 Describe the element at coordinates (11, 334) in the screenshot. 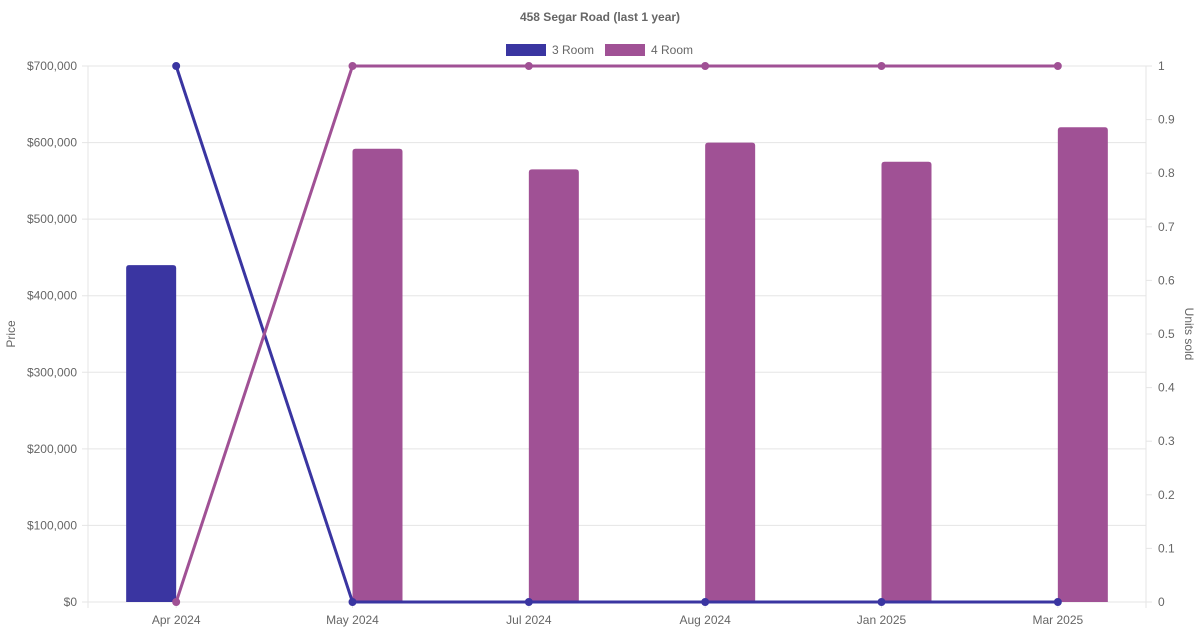

I see `y-left-axis-title: Price` at that location.